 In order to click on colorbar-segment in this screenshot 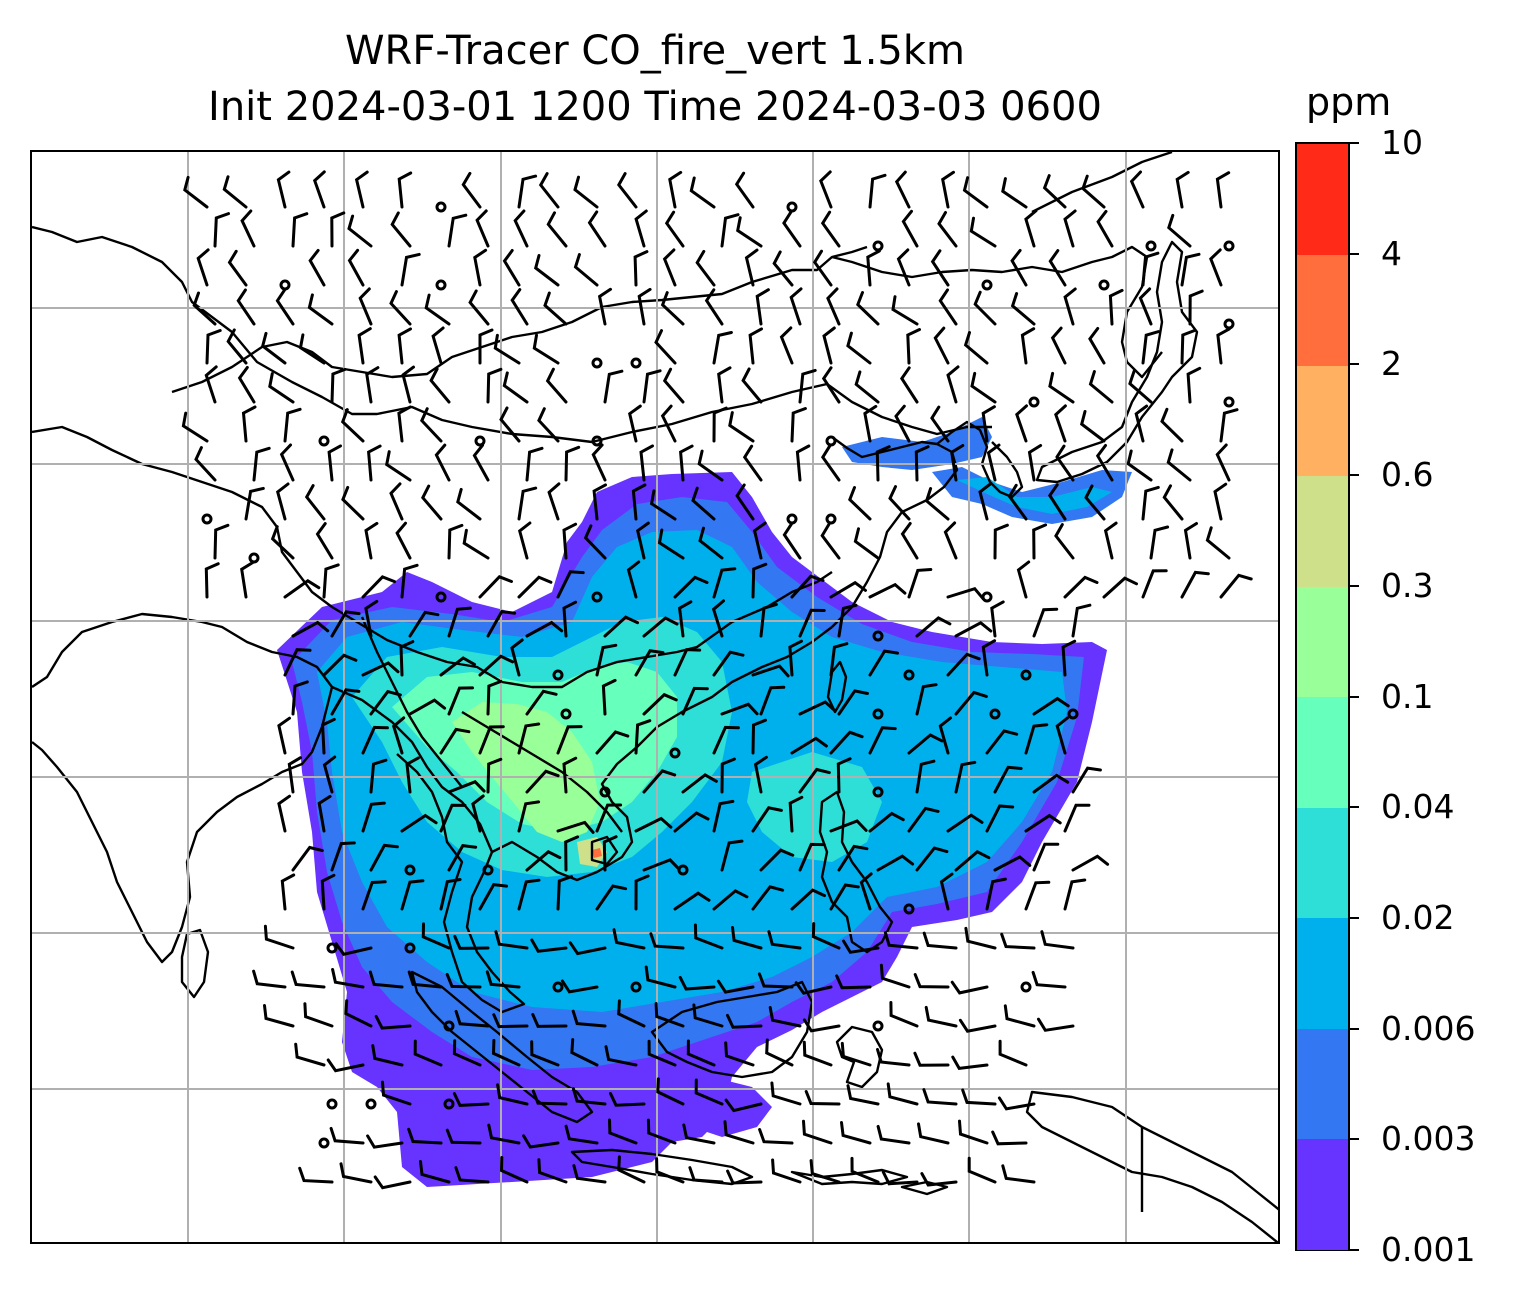, I will do `click(1322, 531)`.